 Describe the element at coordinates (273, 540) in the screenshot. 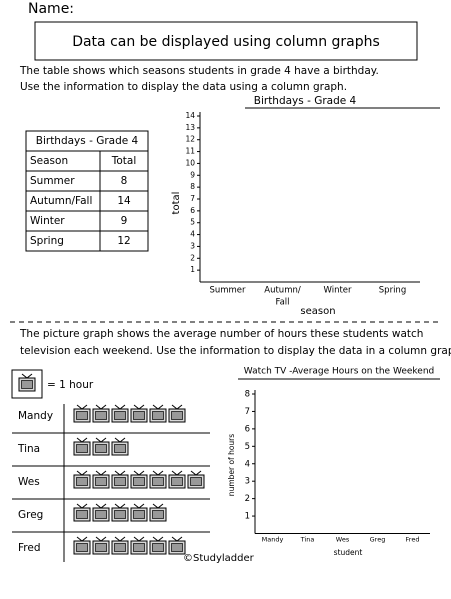

I see `x-tick-label: Mandy` at that location.